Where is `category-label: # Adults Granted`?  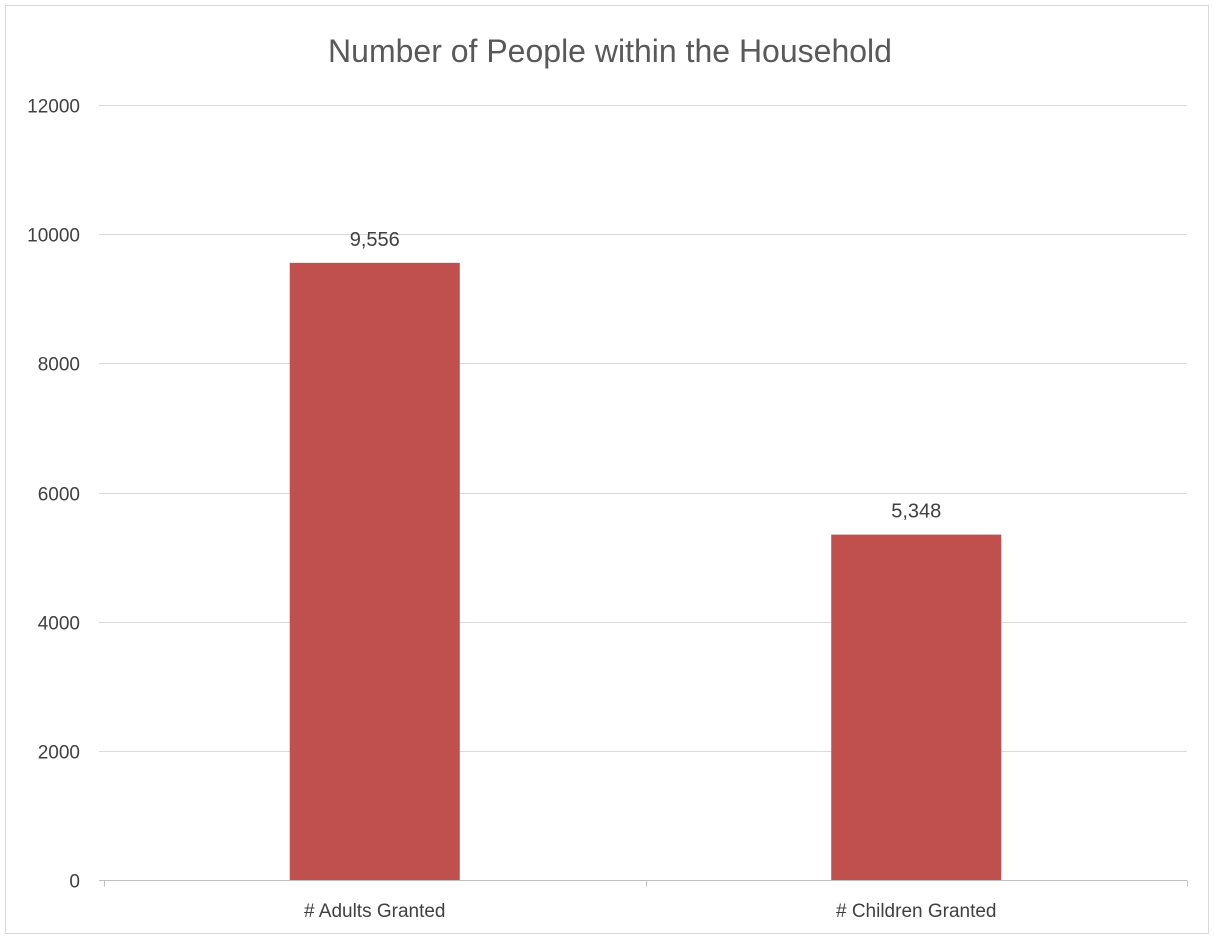
category-label: # Adults Granted is located at coordinates (375, 911).